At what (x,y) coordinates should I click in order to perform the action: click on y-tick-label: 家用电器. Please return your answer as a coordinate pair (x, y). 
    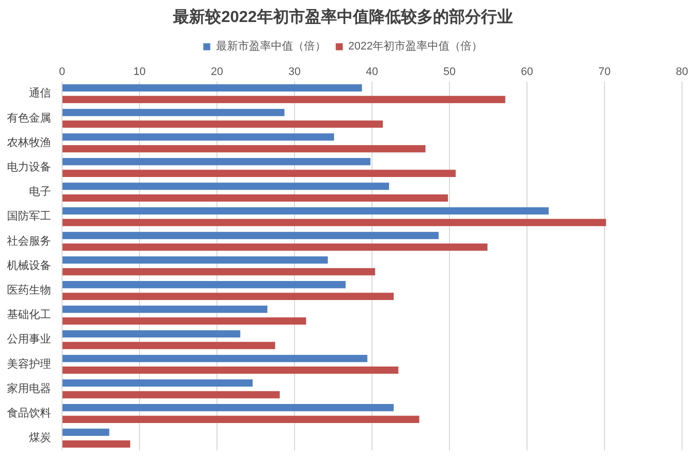
    Looking at the image, I should click on (29, 388).